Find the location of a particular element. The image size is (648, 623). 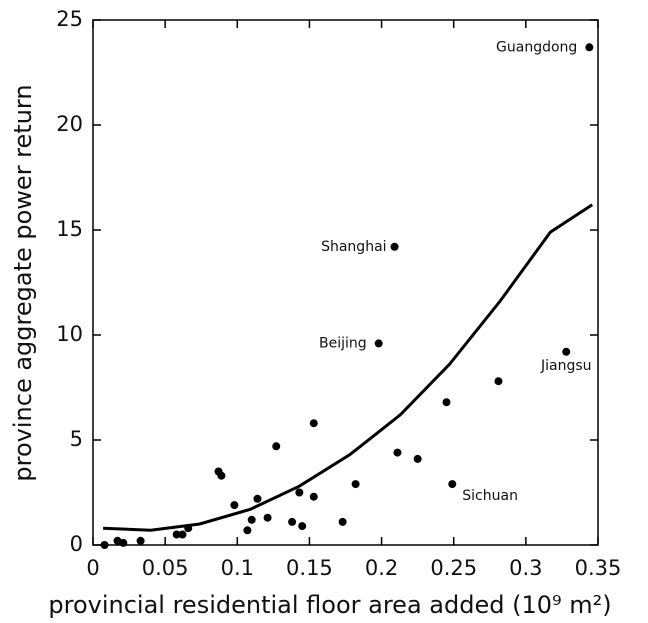

point-label: Jiangsu is located at coordinates (566, 366).